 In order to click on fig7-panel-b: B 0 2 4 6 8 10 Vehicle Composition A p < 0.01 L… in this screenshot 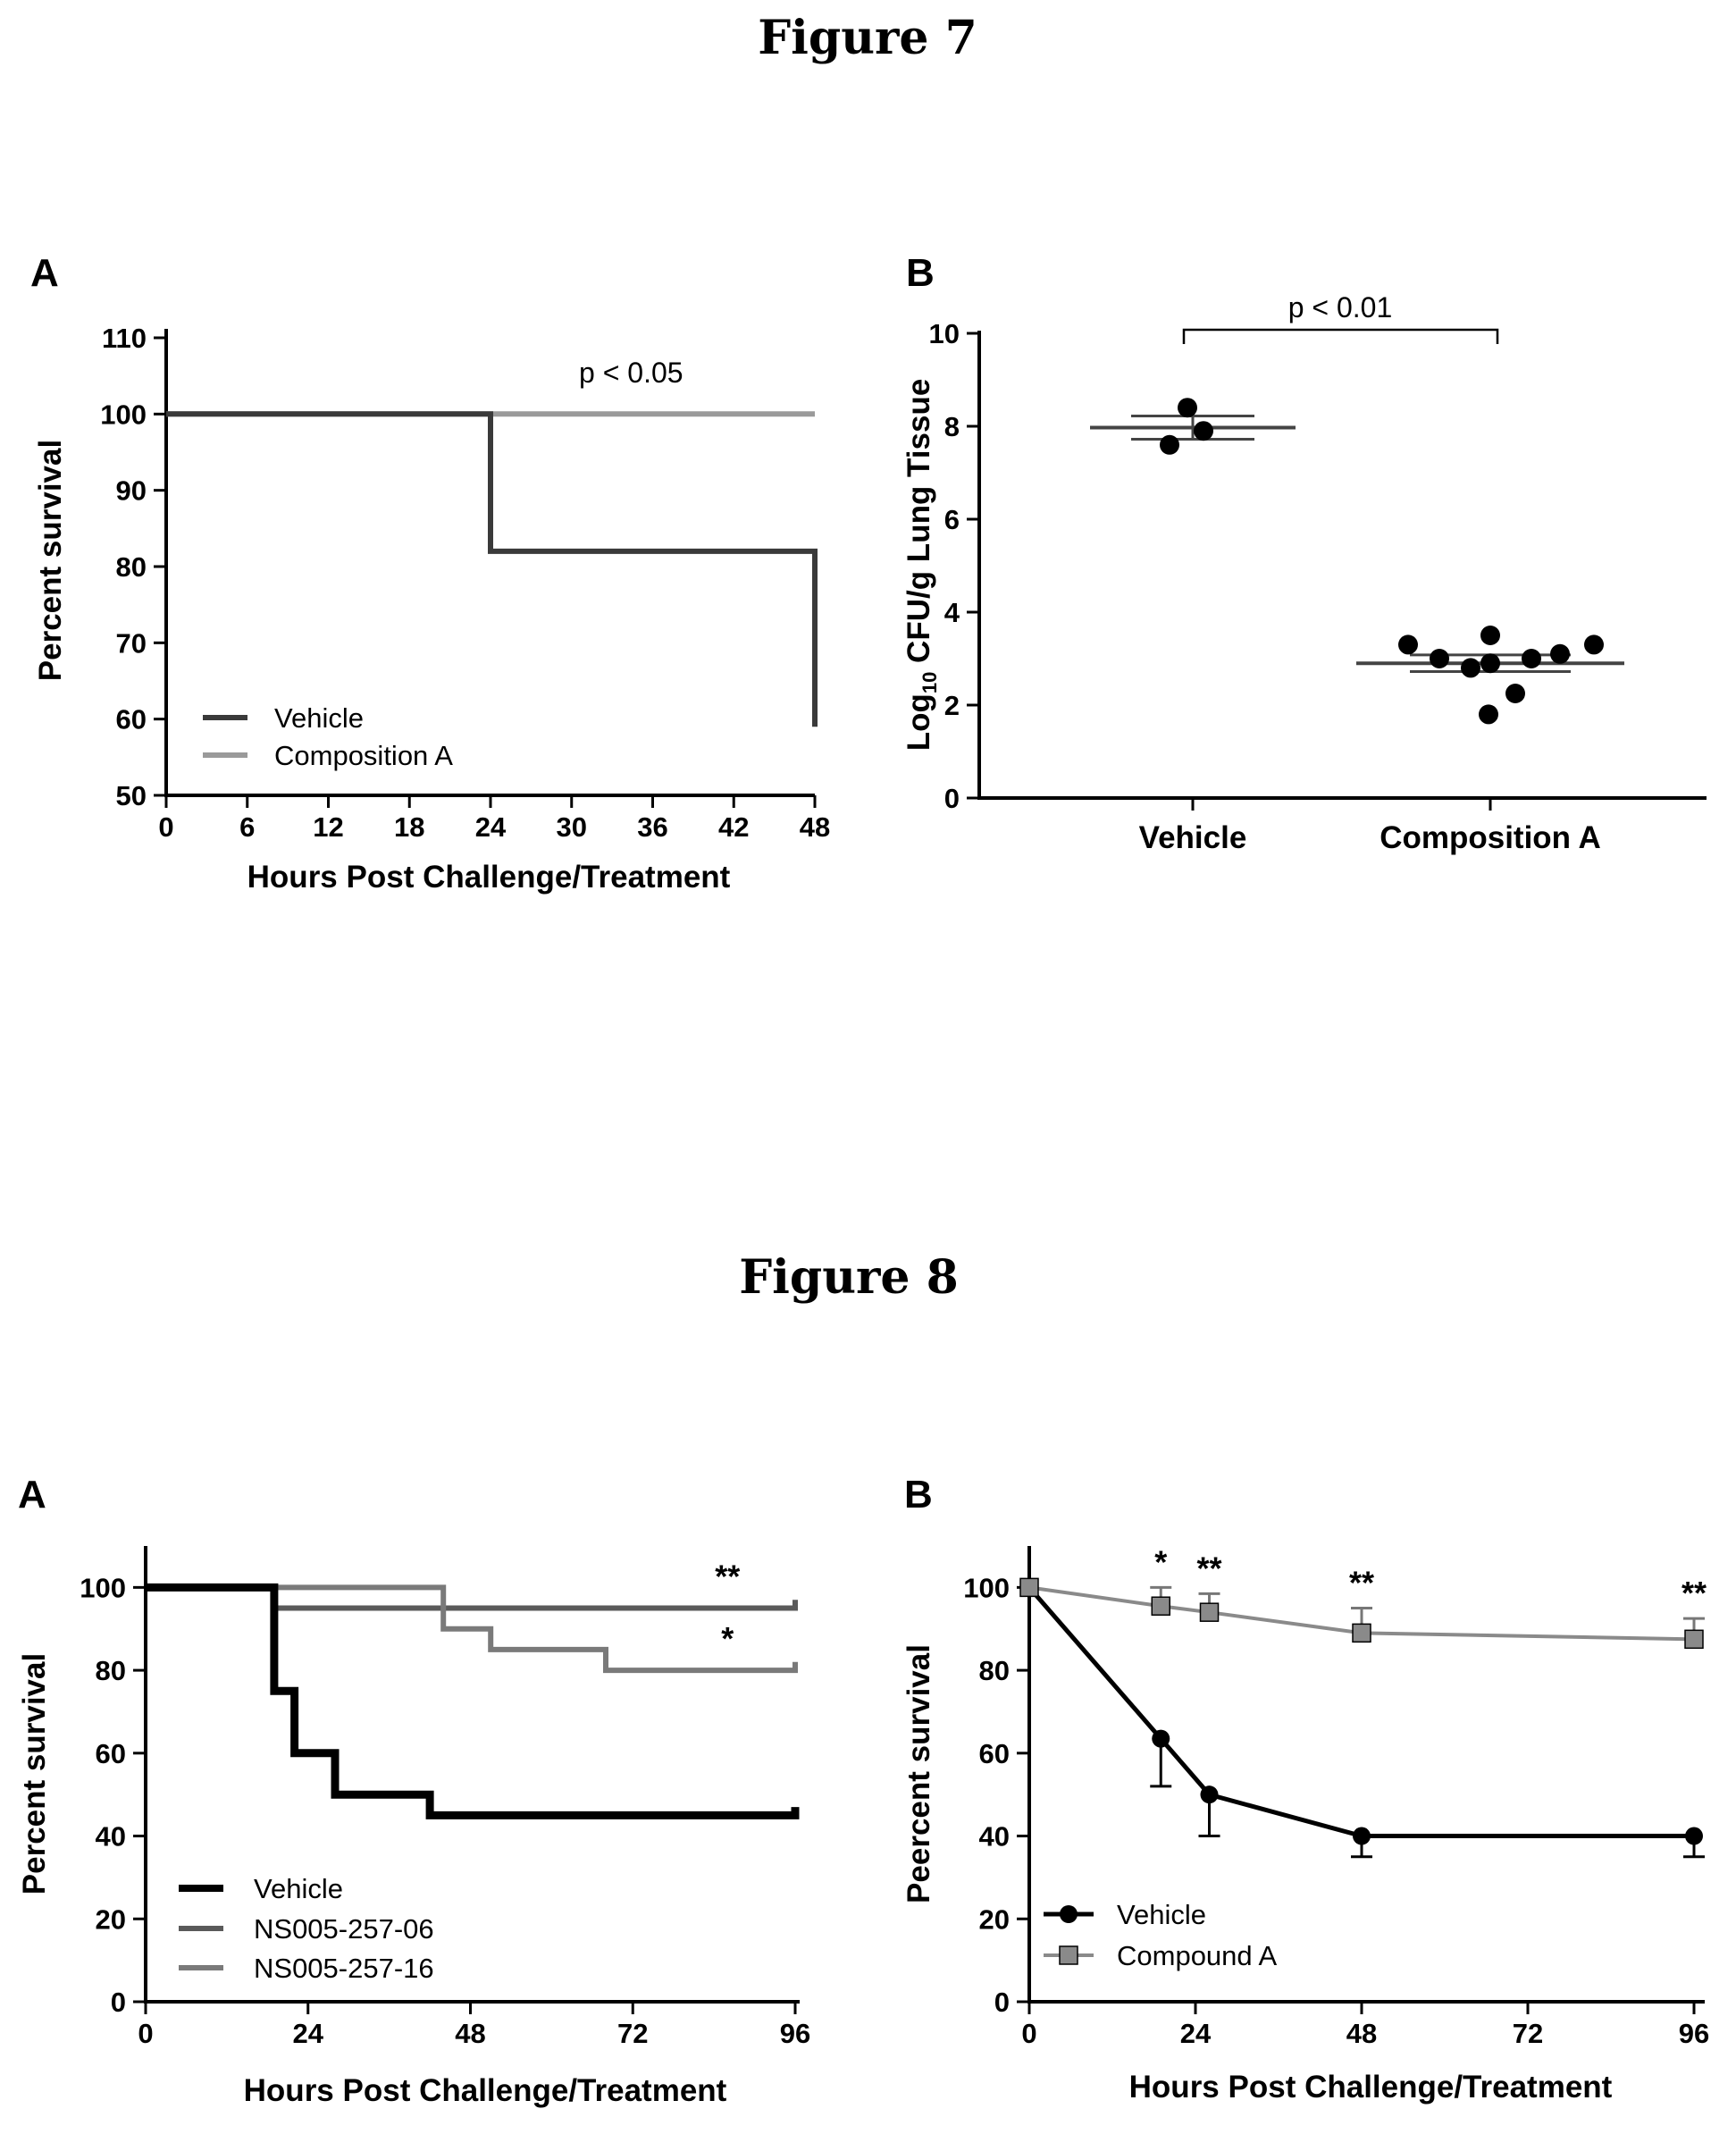, I will do `click(1304, 553)`.